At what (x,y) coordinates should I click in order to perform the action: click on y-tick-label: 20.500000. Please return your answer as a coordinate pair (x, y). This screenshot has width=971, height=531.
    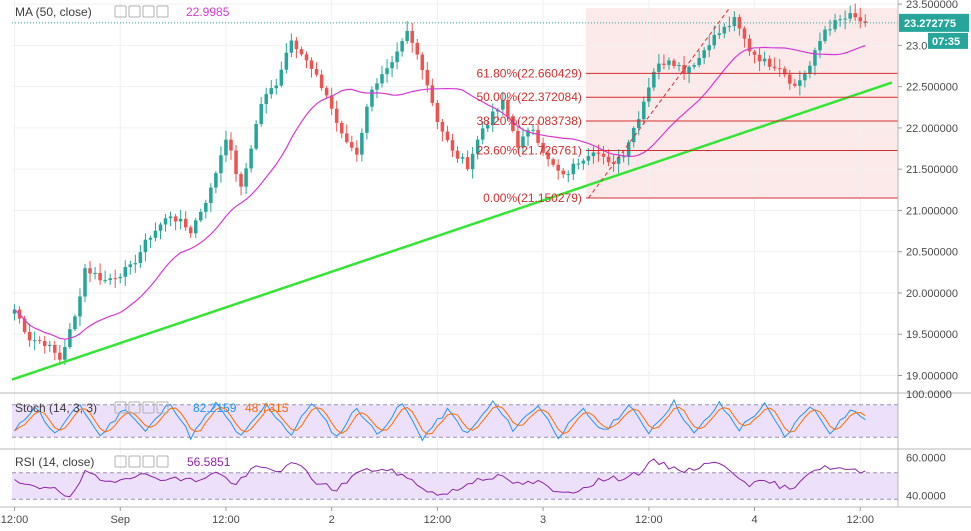
    Looking at the image, I should click on (932, 253).